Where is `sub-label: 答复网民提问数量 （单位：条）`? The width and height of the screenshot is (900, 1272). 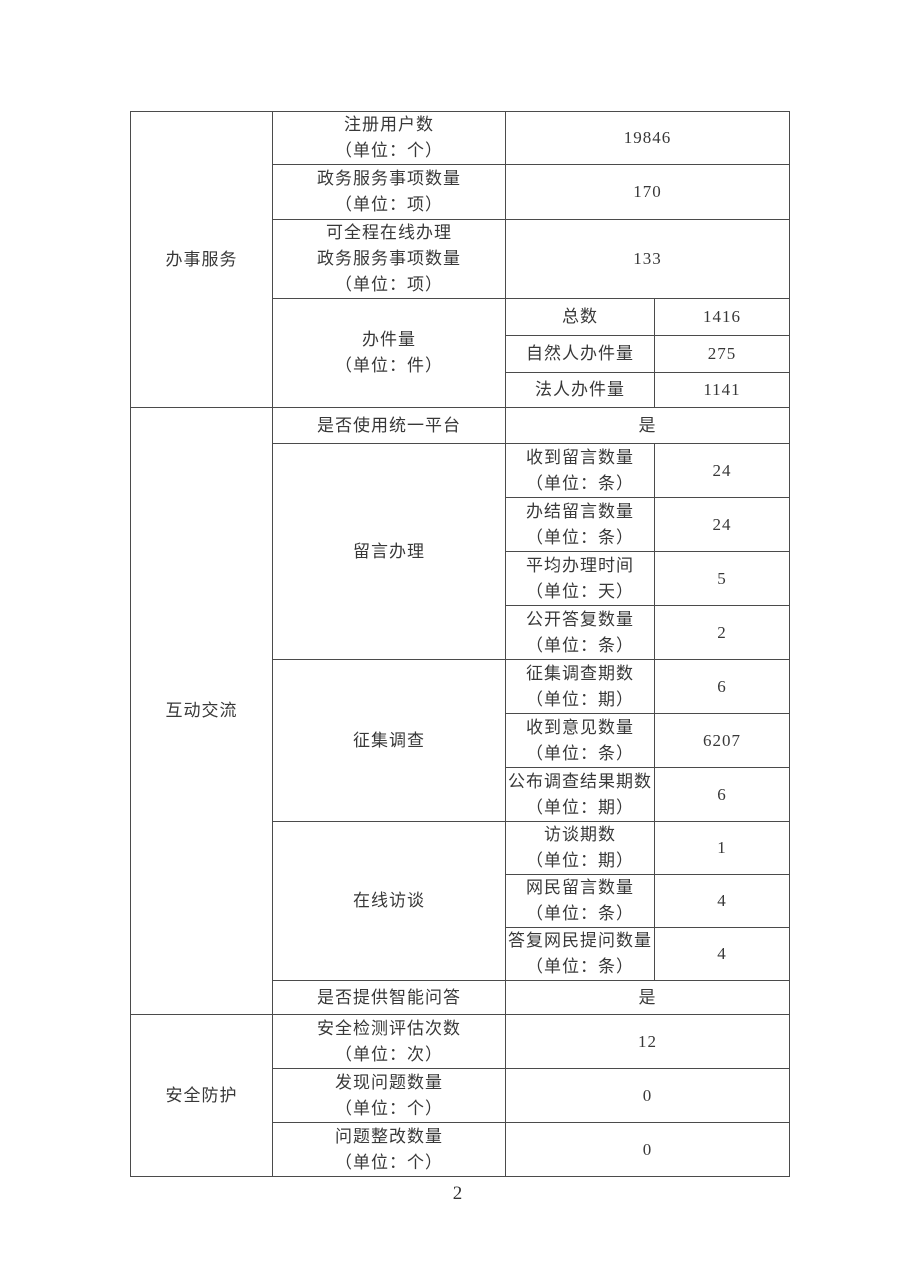
sub-label: 答复网民提问数量 （单位：条） is located at coordinates (580, 954).